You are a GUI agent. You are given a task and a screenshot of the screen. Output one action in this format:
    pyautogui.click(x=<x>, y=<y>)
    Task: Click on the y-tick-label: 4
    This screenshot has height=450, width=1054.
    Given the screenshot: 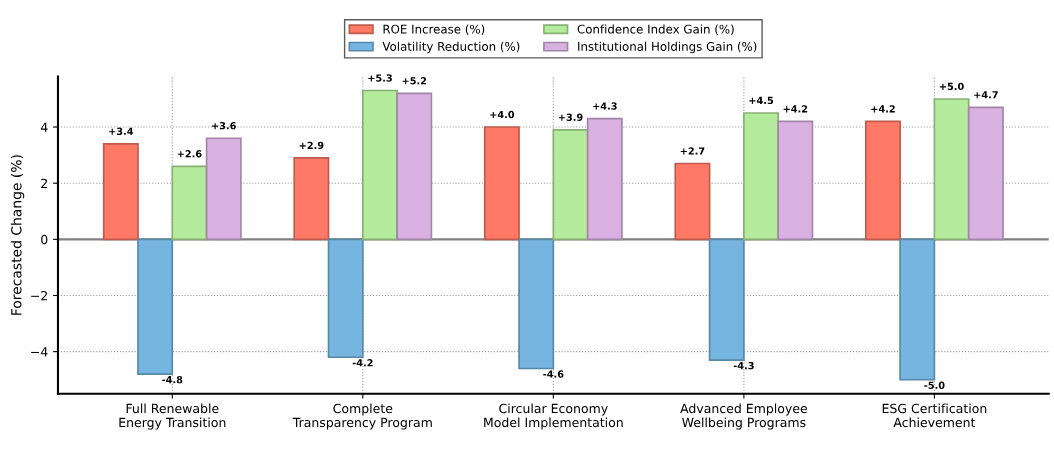 What is the action you would take?
    pyautogui.click(x=44, y=127)
    